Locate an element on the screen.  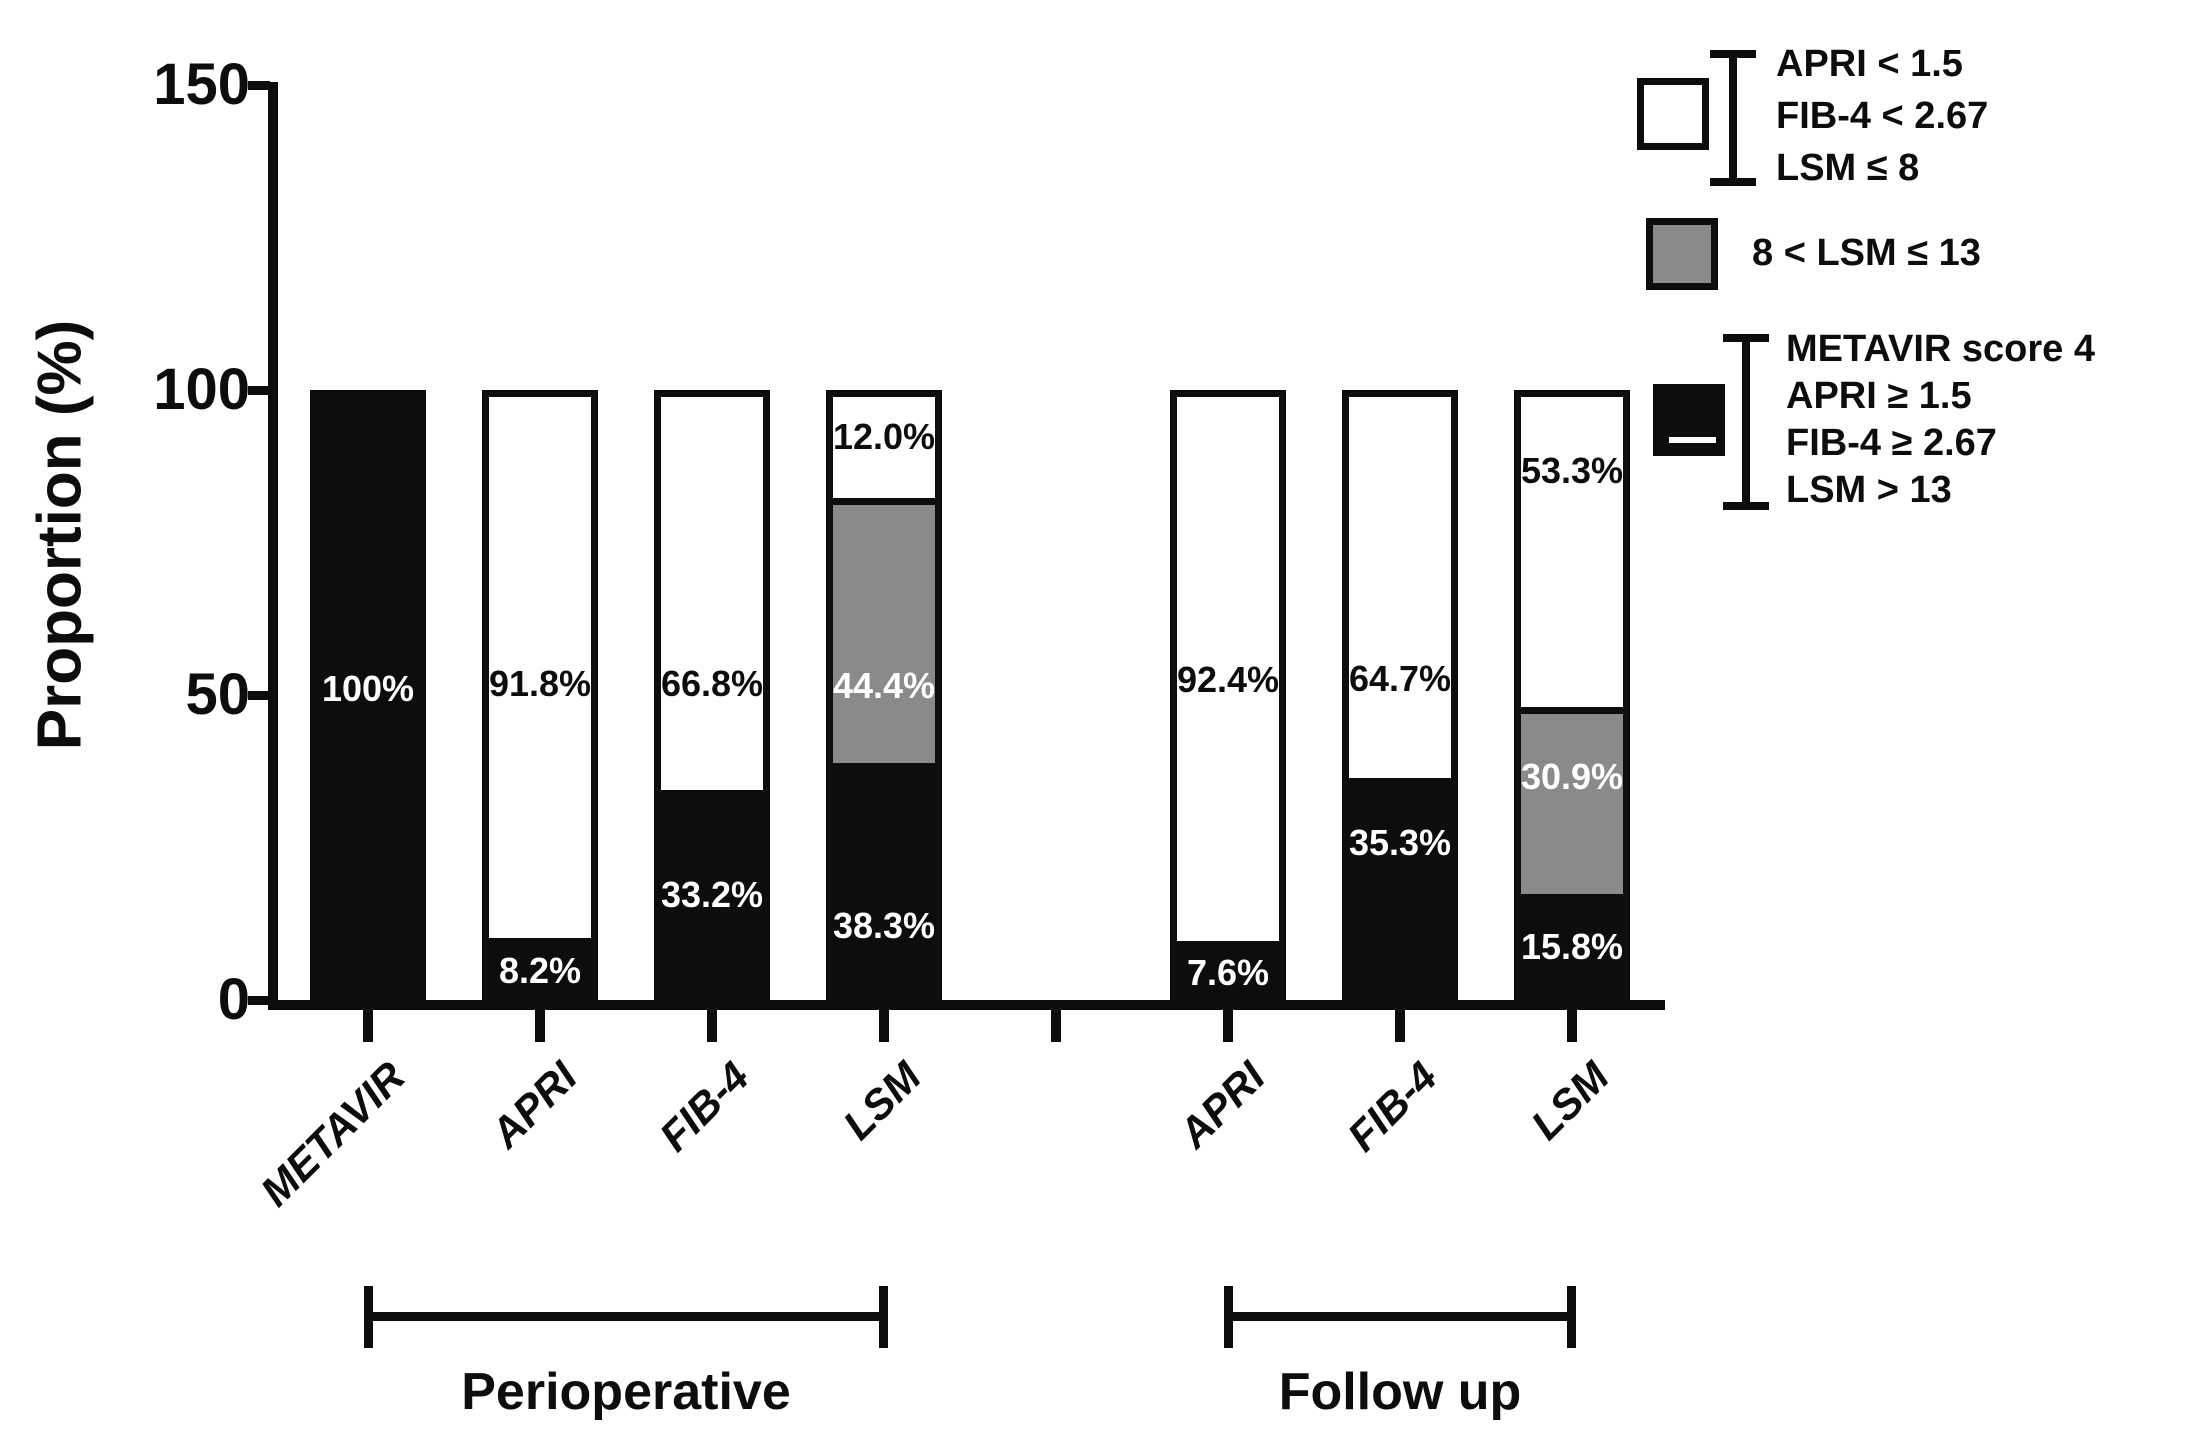
group-label-follow-up: Follow up is located at coordinates (1400, 1392).